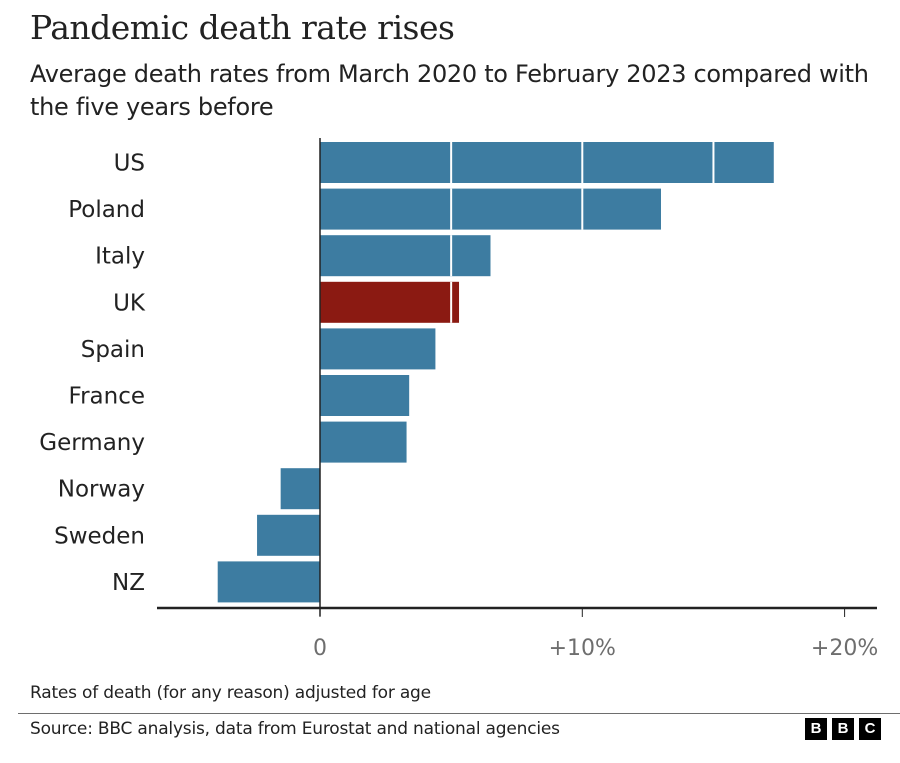 The height and width of the screenshot is (763, 900). Describe the element at coordinates (129, 303) in the screenshot. I see `category-label: UK` at that location.